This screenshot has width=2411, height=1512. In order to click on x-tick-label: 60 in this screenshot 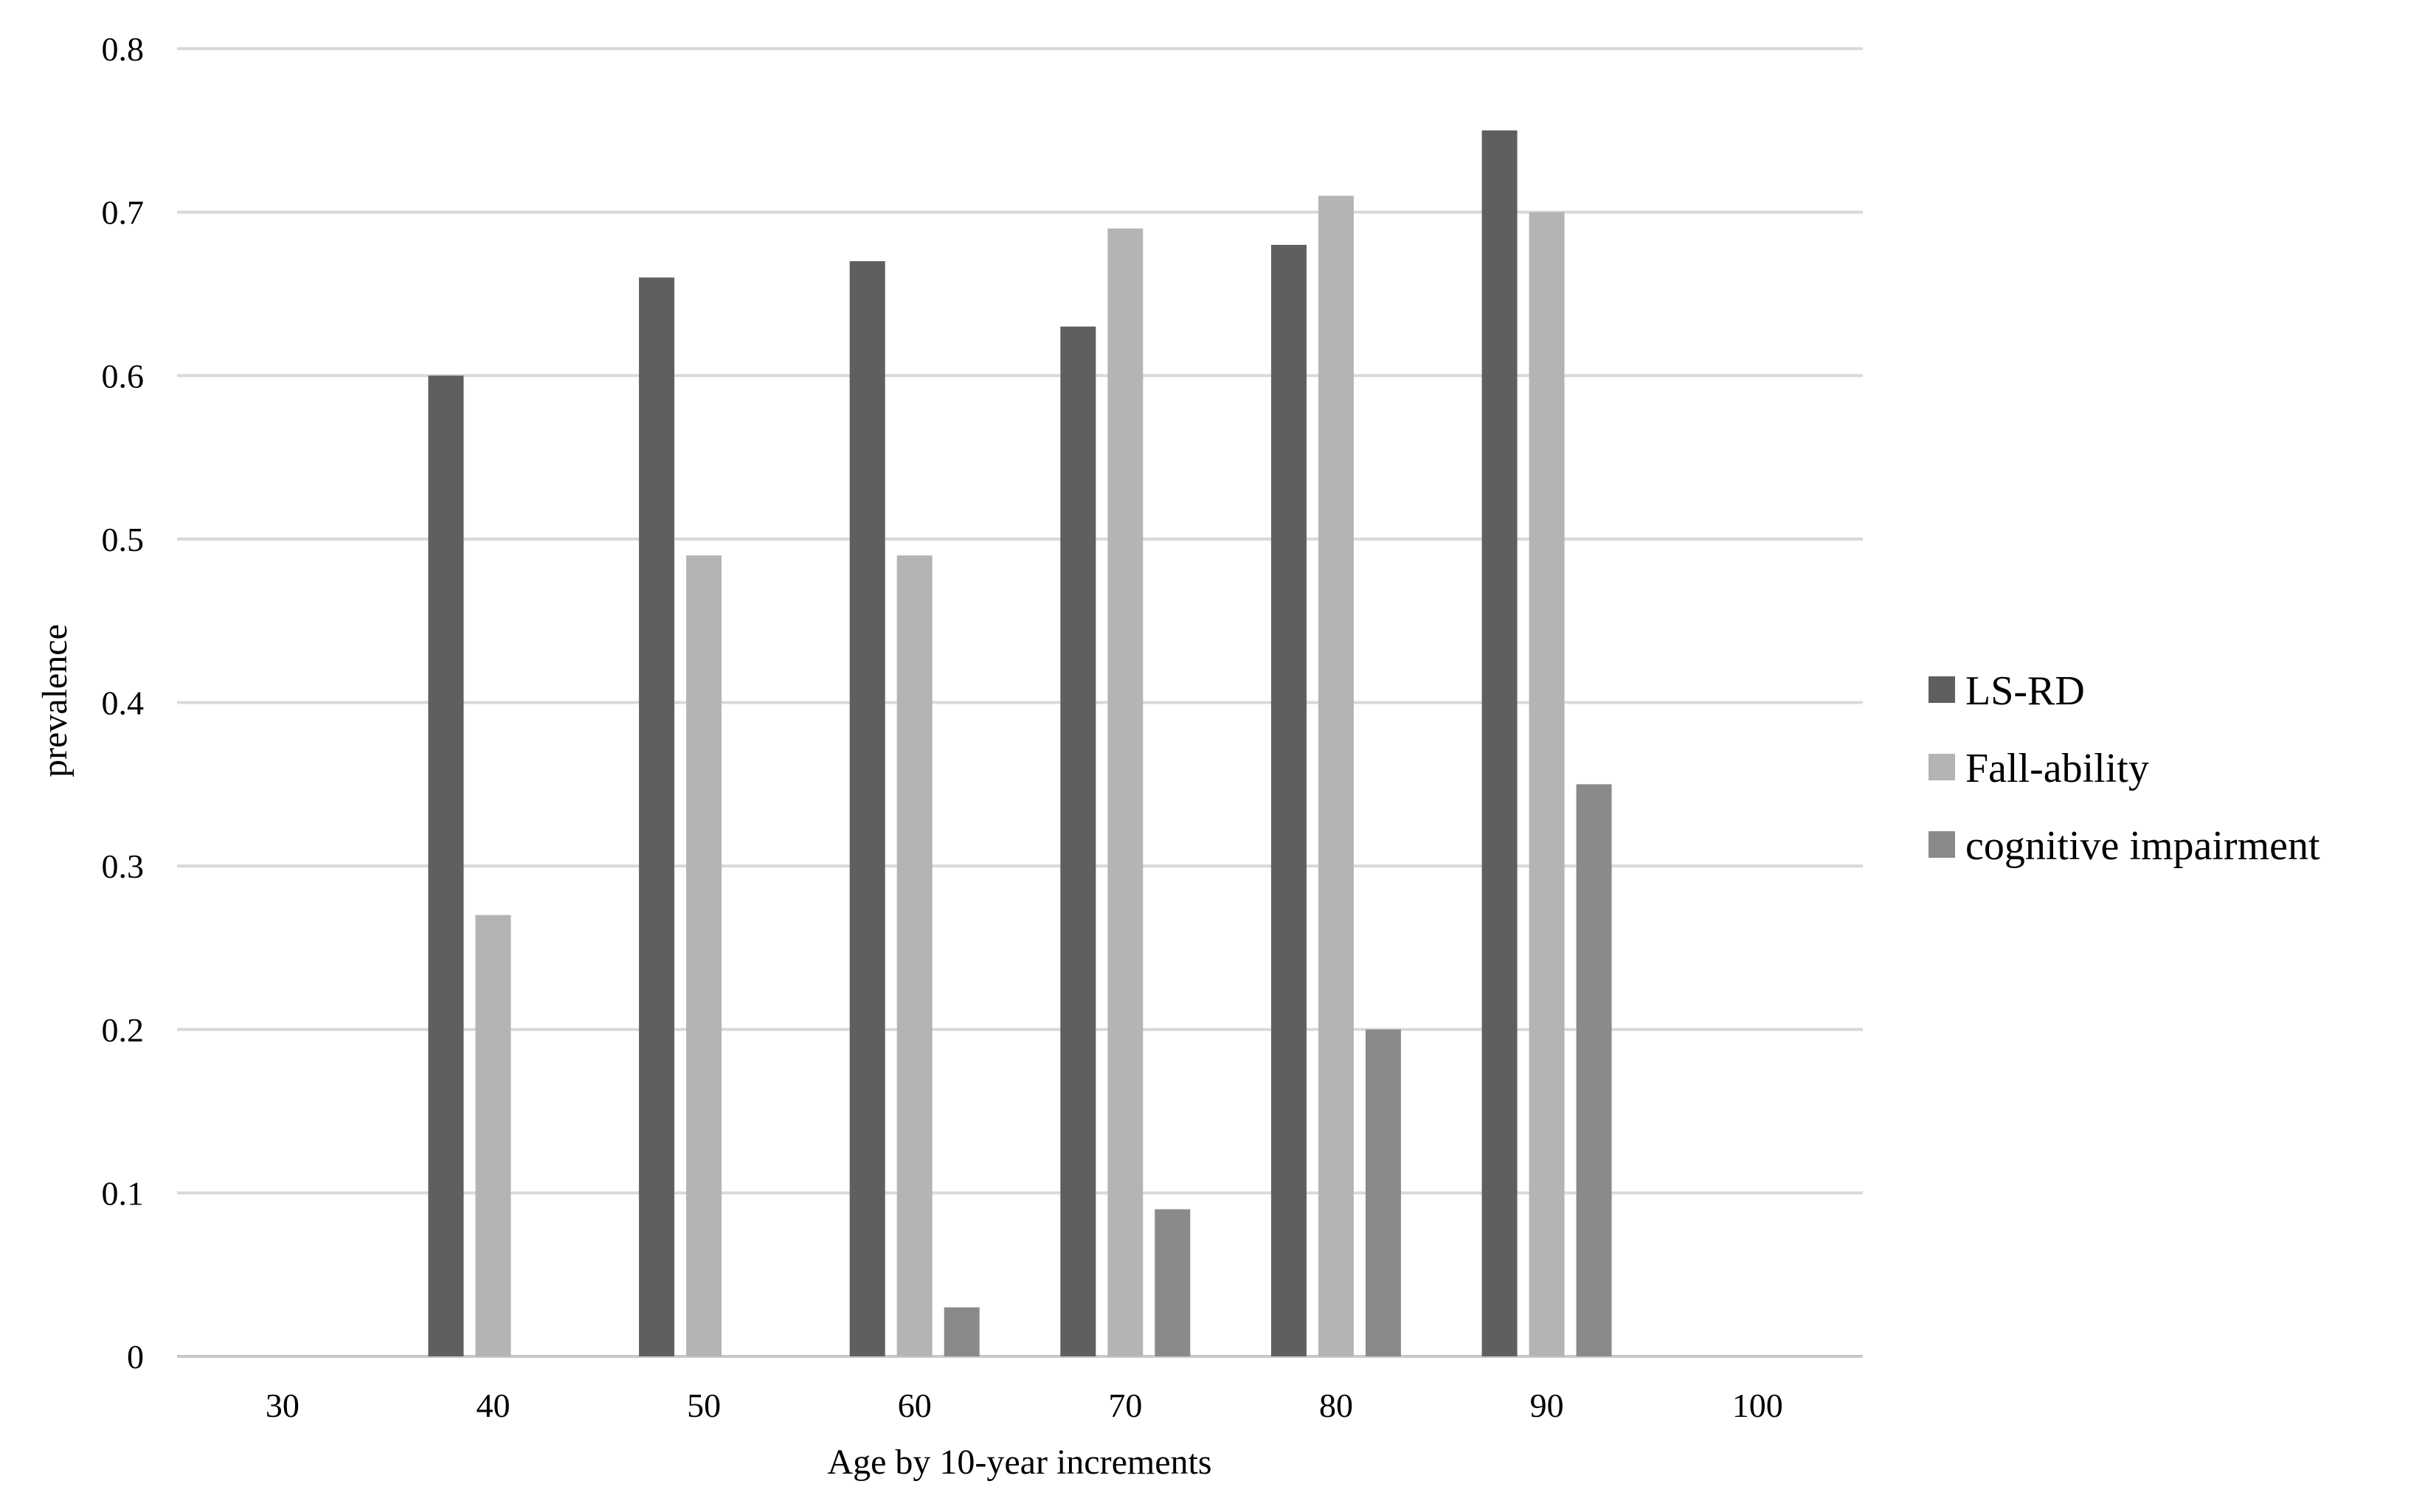, I will do `click(915, 1405)`.